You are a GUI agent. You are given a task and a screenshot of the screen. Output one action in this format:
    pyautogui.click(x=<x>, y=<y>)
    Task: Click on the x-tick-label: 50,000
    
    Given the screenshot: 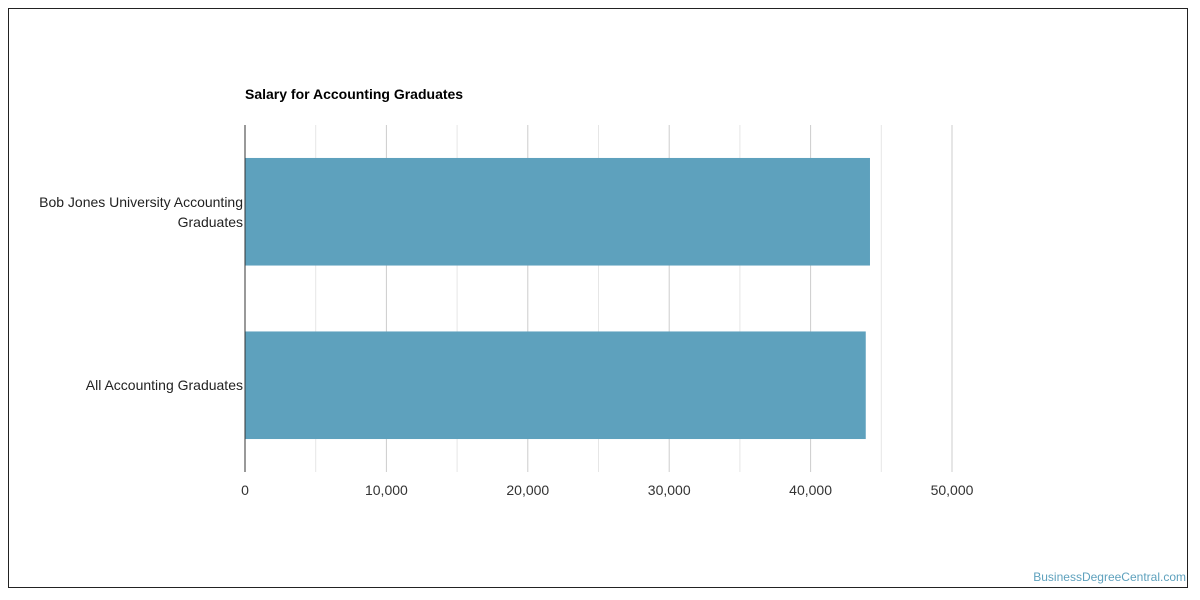 What is the action you would take?
    pyautogui.click(x=952, y=490)
    